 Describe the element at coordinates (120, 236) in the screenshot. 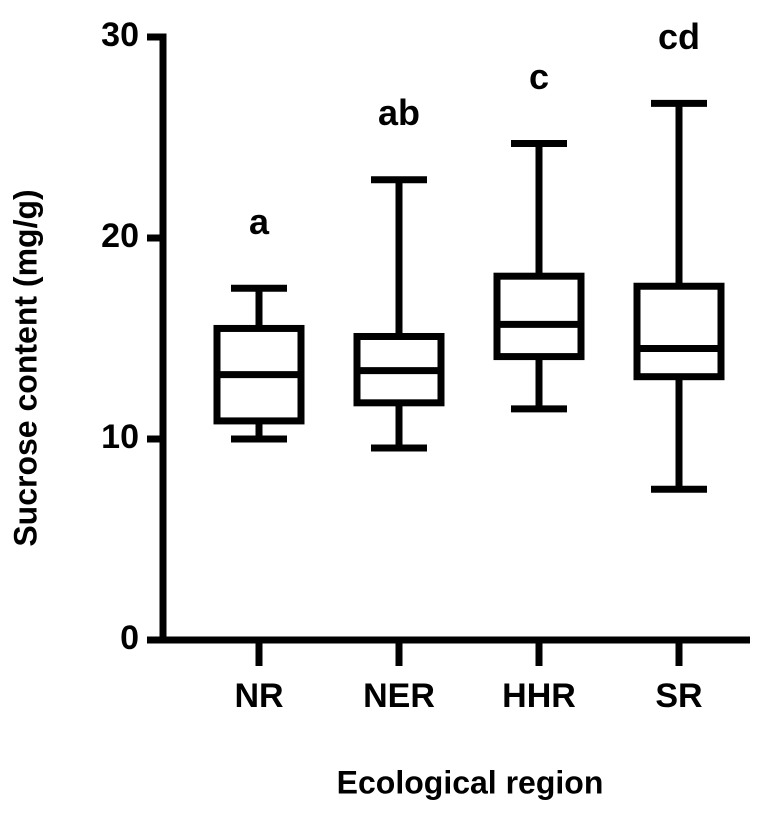

I see `y-tick-label: 20` at that location.